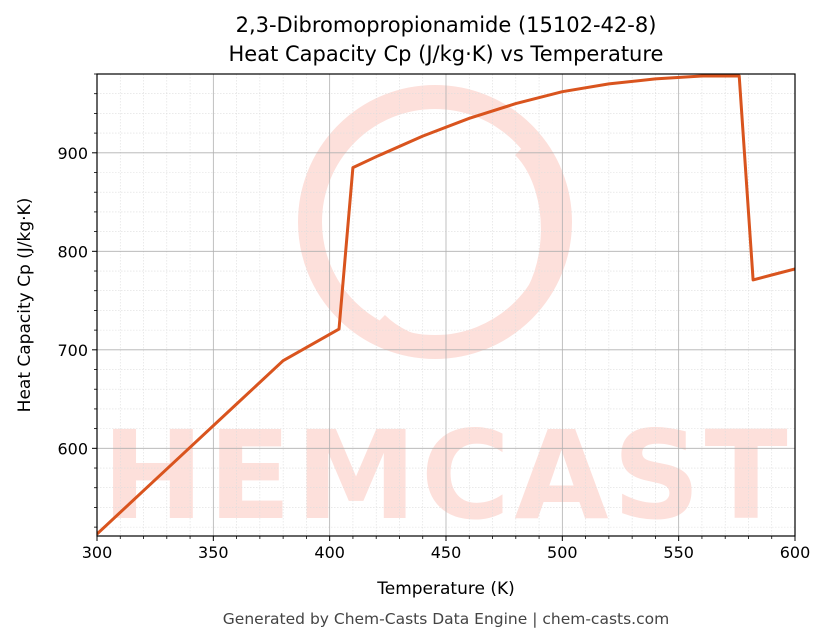 Image resolution: width=830 pixels, height=644 pixels. Describe the element at coordinates (25, 305) in the screenshot. I see `y-axis-label: Heat Capacity Cp (J/kg·K)` at that location.